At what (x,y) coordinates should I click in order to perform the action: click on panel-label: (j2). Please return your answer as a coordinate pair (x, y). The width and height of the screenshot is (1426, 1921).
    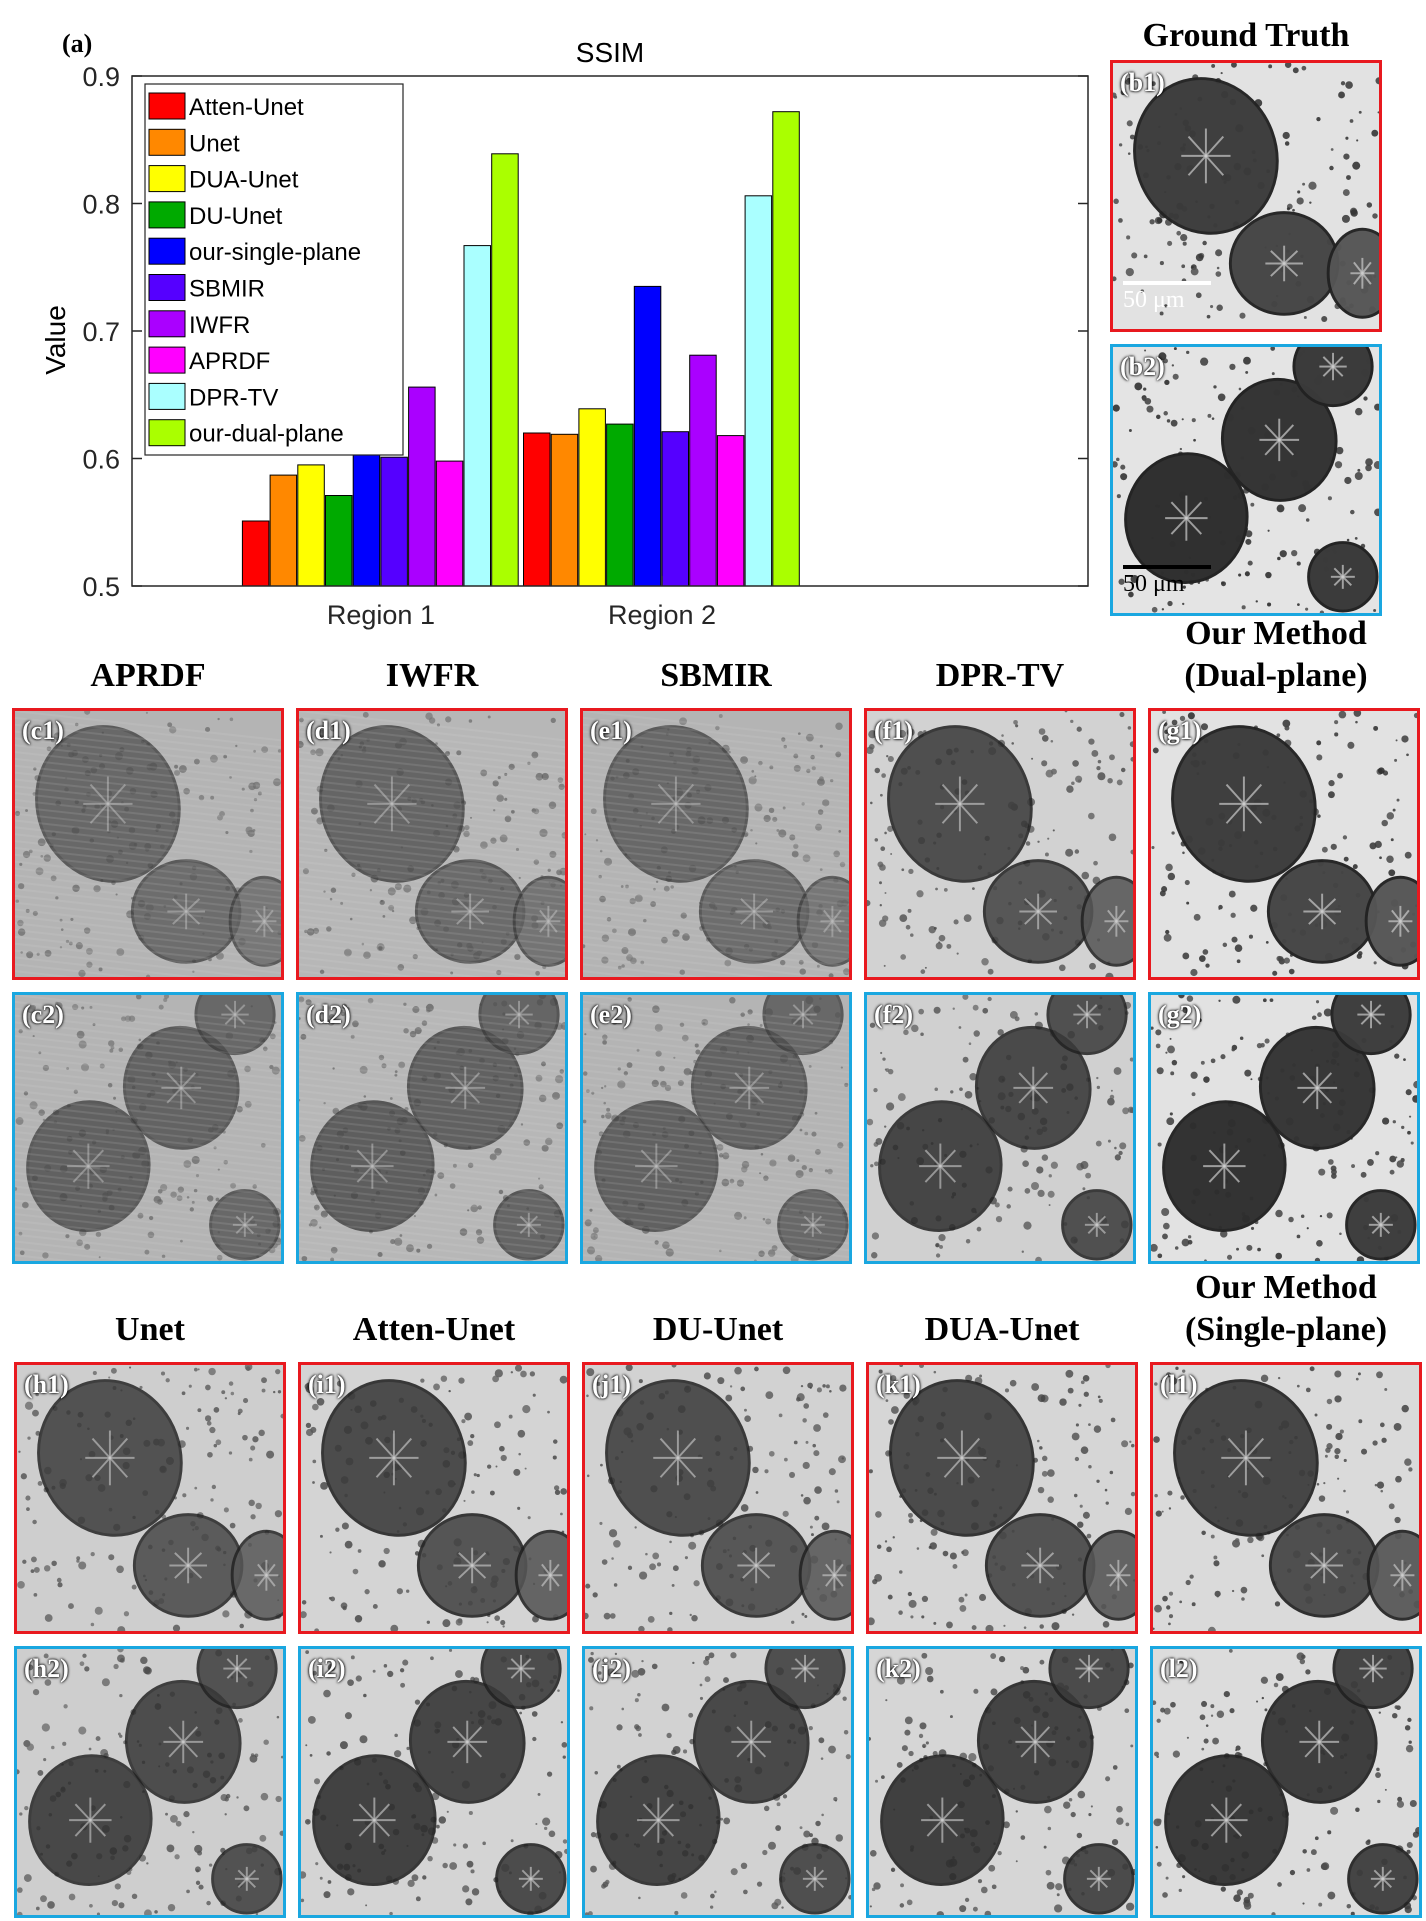
    Looking at the image, I should click on (611, 1668).